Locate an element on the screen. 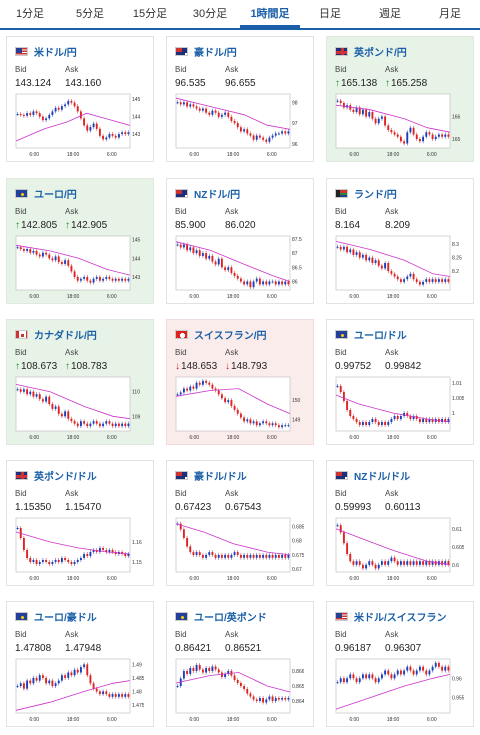  bid-price: 0.86421 is located at coordinates (193, 648).